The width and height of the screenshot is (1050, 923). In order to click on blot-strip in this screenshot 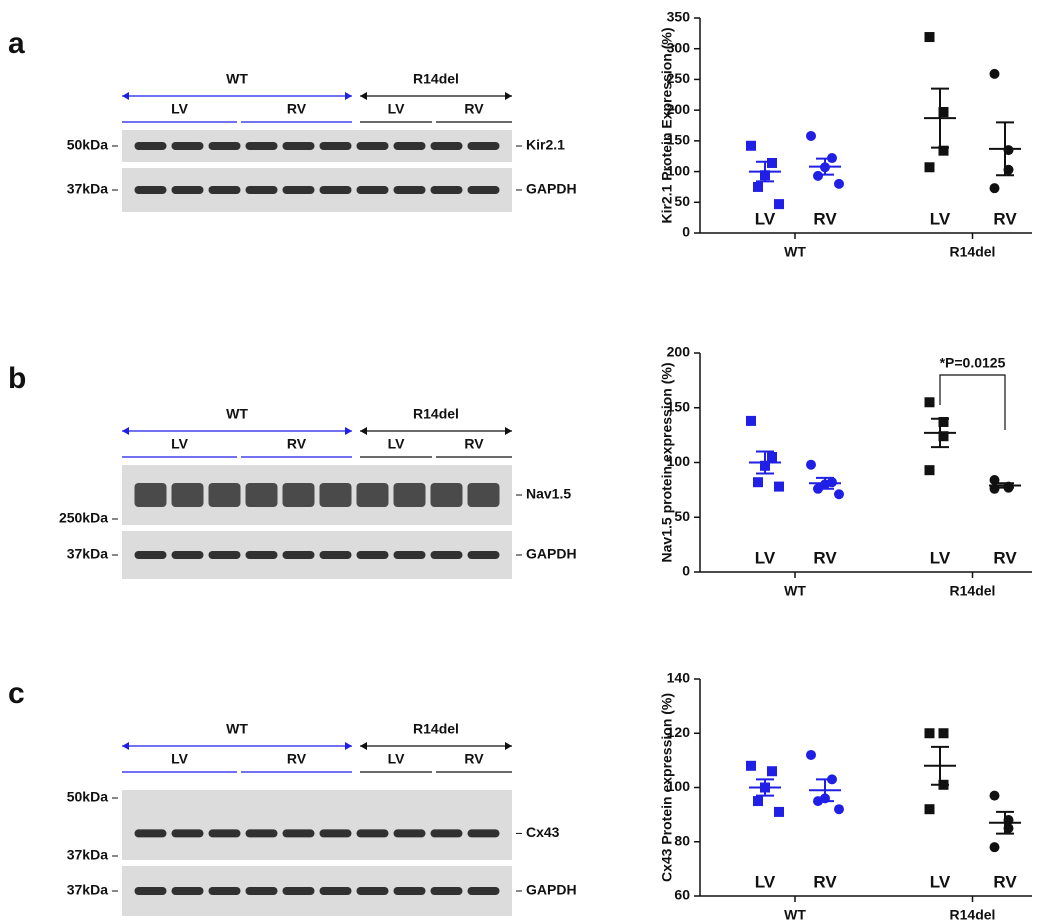, I will do `click(317, 825)`.